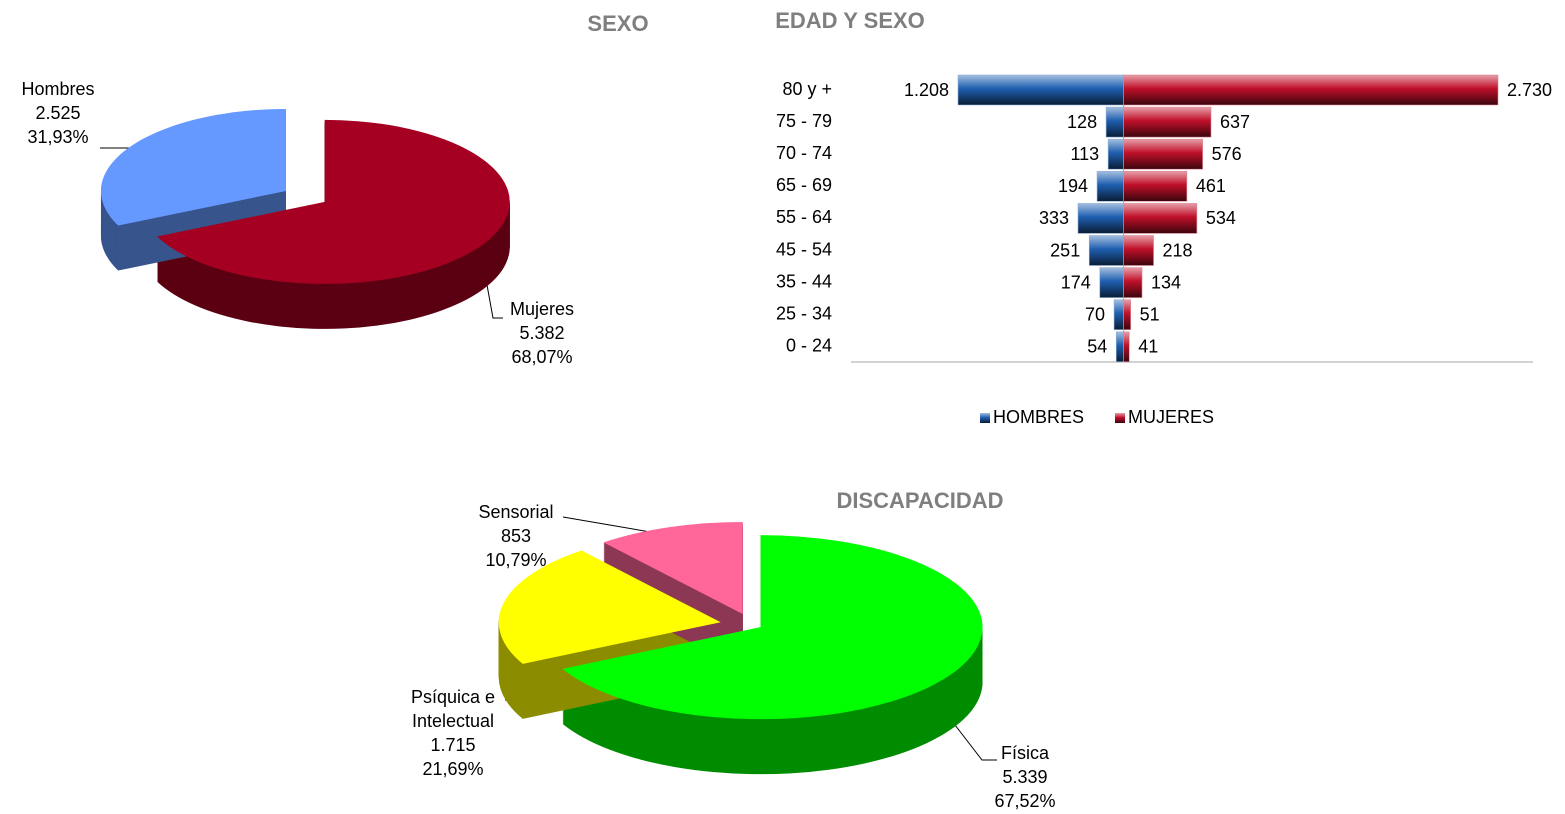  I want to click on data-label: 51, so click(1150, 314).